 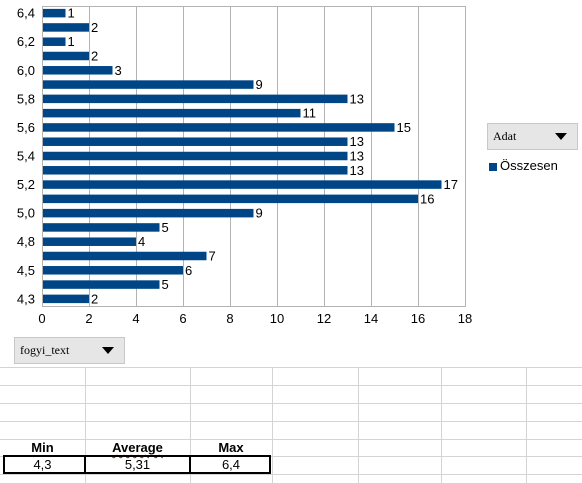 I want to click on data-label: 11, so click(x=310, y=113).